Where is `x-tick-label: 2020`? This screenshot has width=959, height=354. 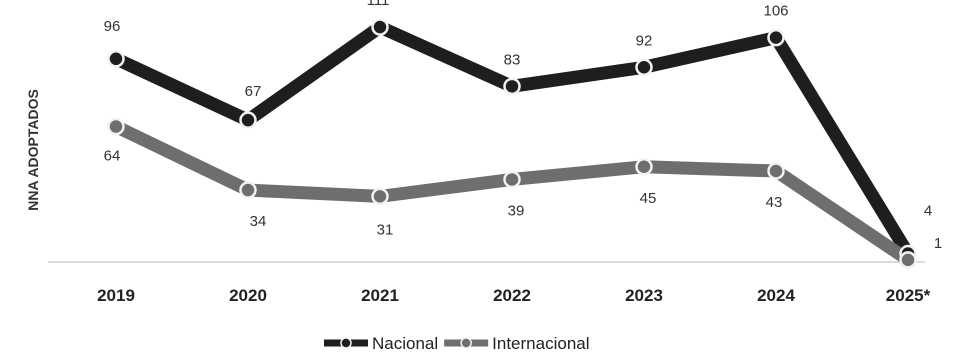 x-tick-label: 2020 is located at coordinates (248, 295).